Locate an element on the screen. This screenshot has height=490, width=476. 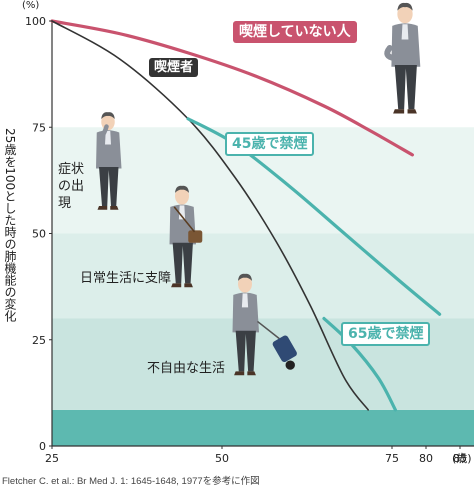
y-unit-label: (%) is located at coordinates (31, 5).